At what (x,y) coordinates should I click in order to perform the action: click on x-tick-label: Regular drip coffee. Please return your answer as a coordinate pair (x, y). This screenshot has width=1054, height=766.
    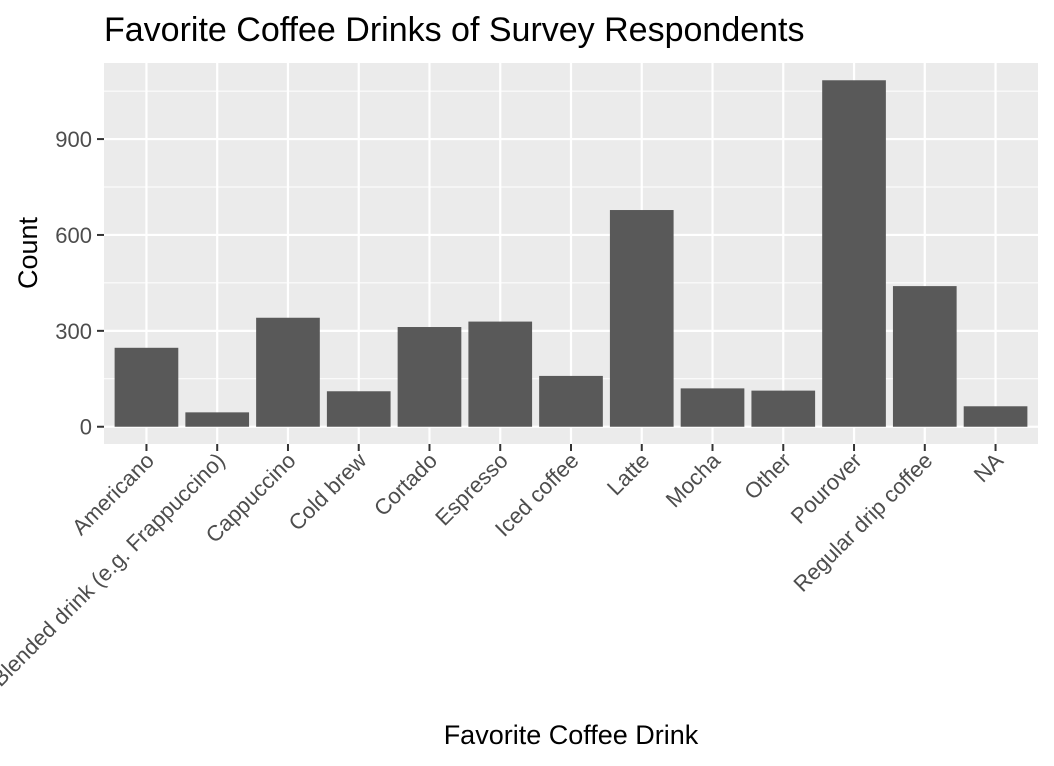
    Looking at the image, I should click on (862, 522).